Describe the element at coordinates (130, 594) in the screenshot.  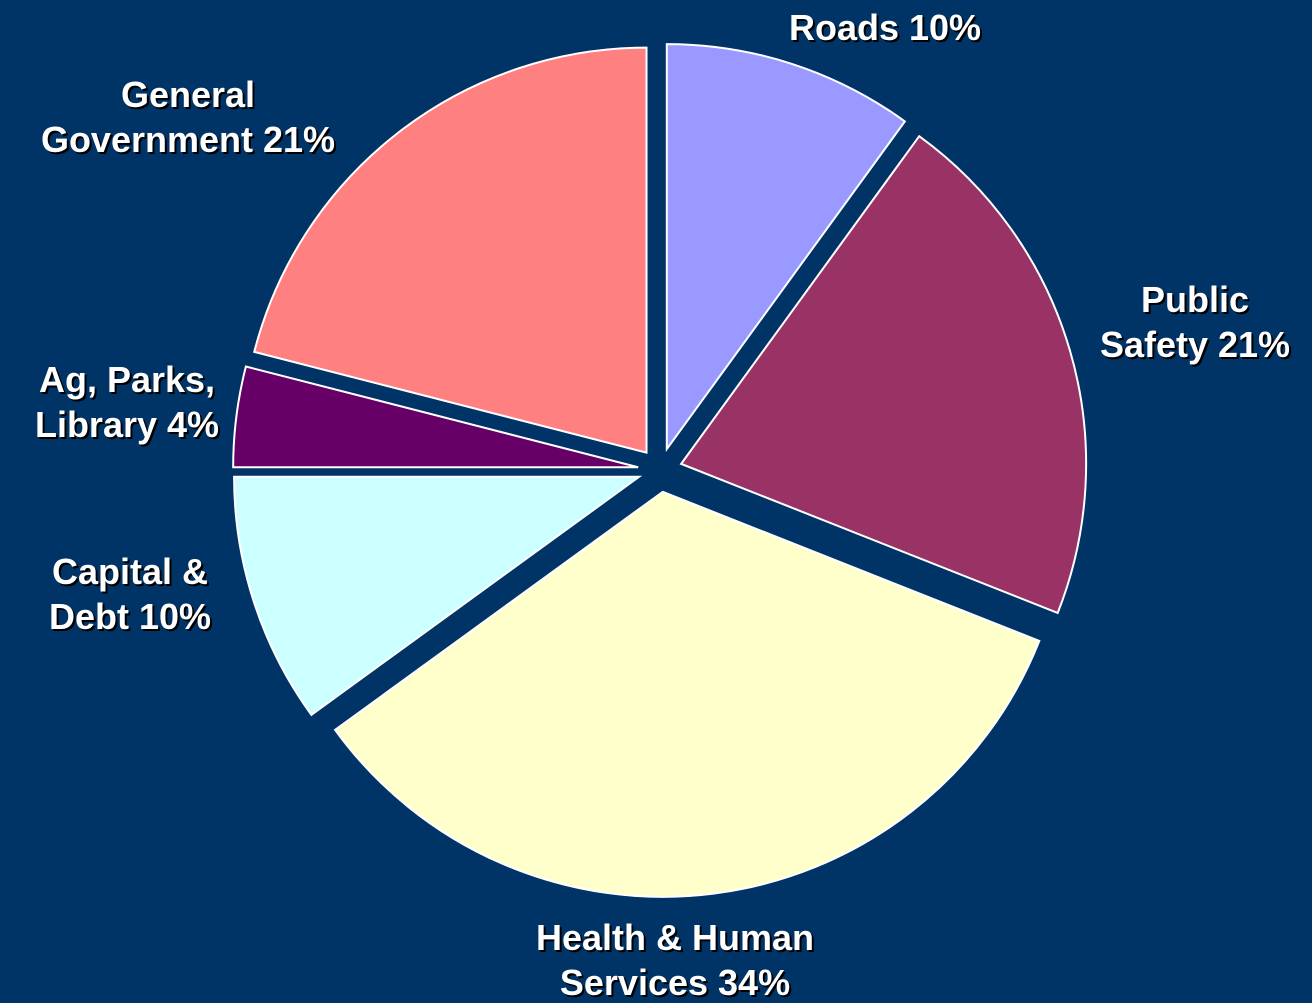
I see `slice-label: Capital & Debt 10%` at that location.